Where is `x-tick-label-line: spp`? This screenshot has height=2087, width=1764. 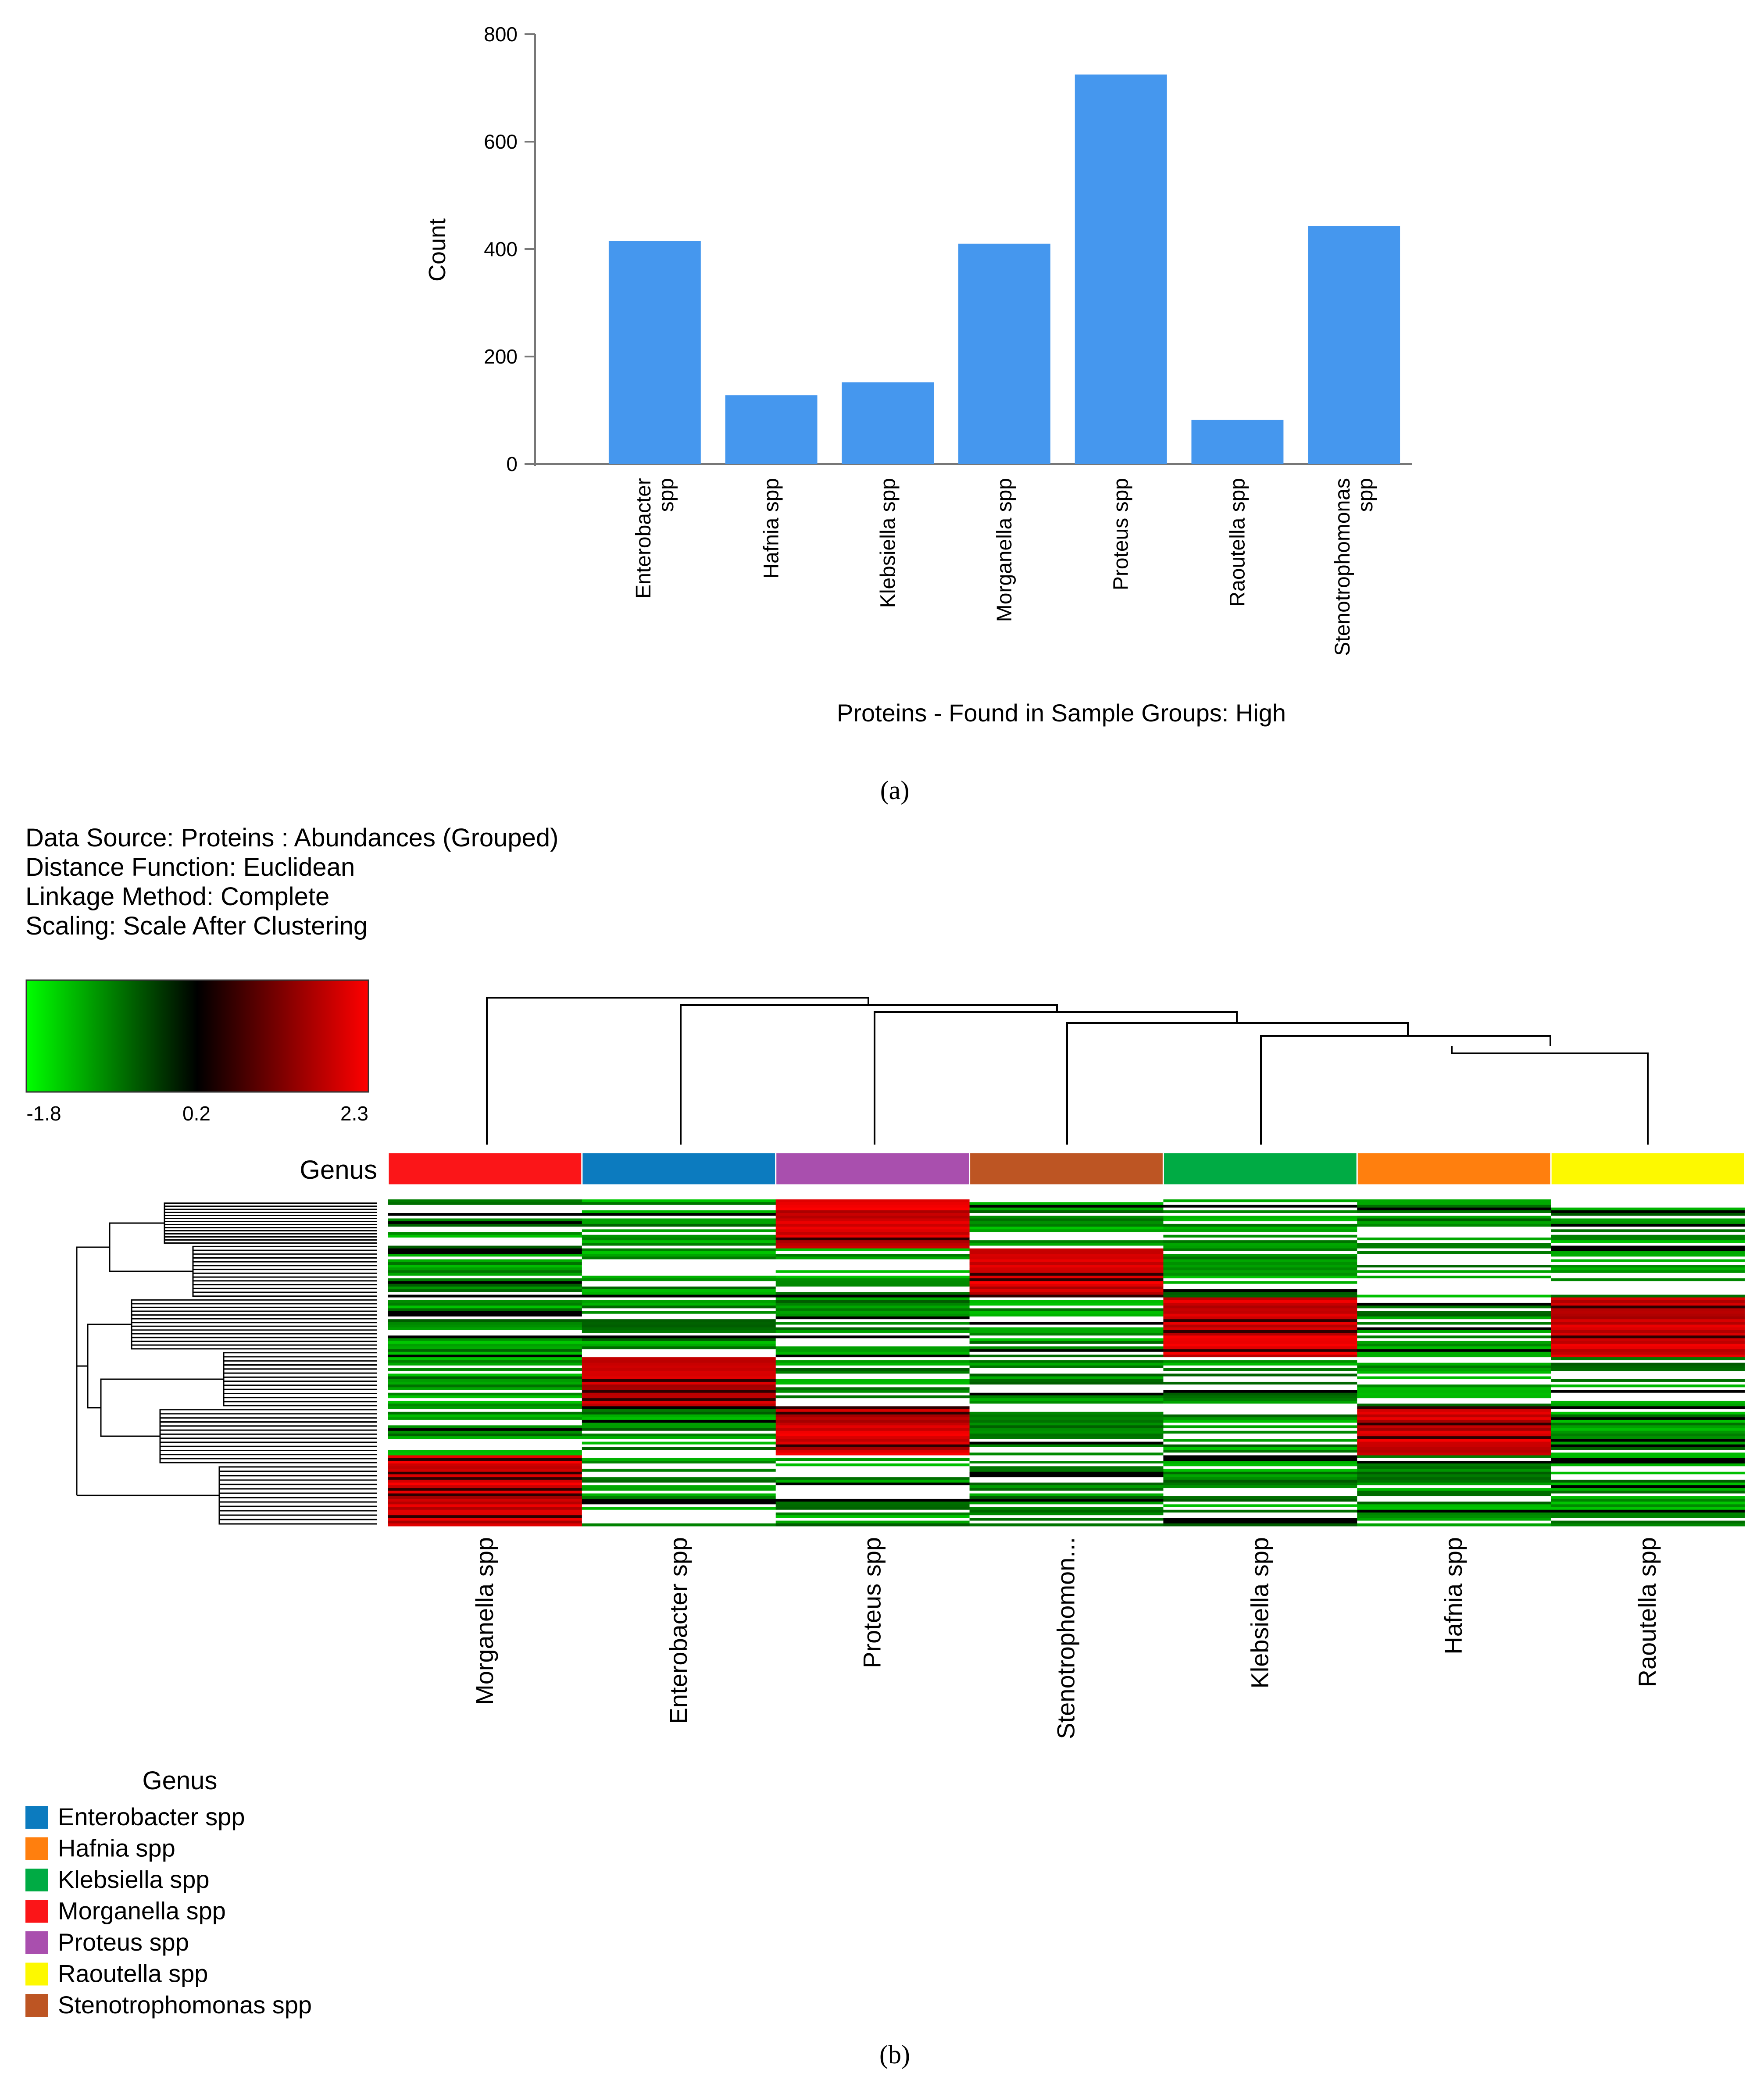
x-tick-label-line: spp is located at coordinates (666, 495).